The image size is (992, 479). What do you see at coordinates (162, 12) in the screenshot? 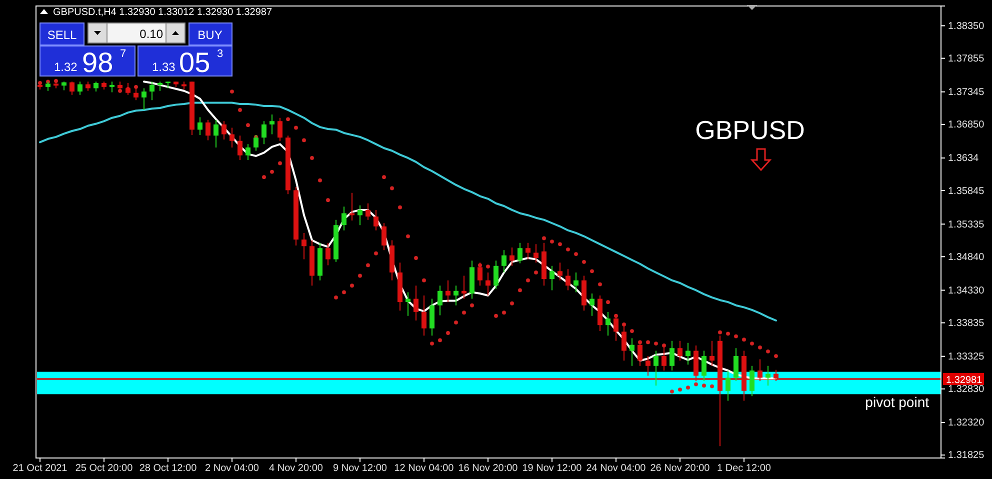
I see `chart-title: GBPUSD.t,H4 1.32930 1.33012 1.32930 1.32987` at bounding box center [162, 12].